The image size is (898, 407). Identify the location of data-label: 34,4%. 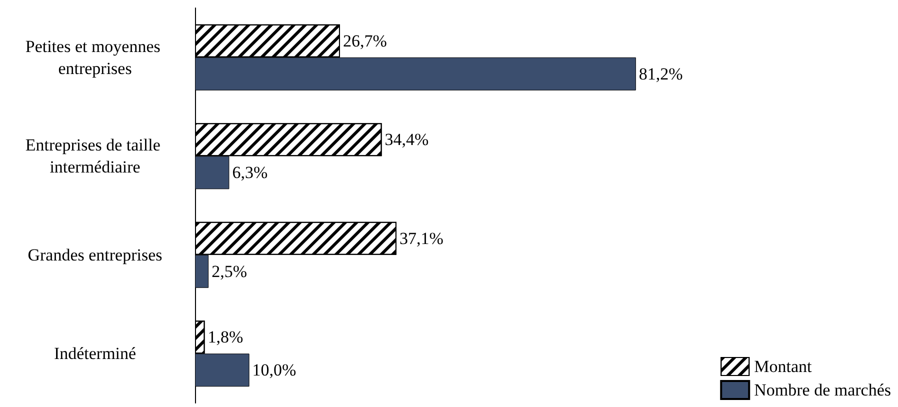
(406, 140).